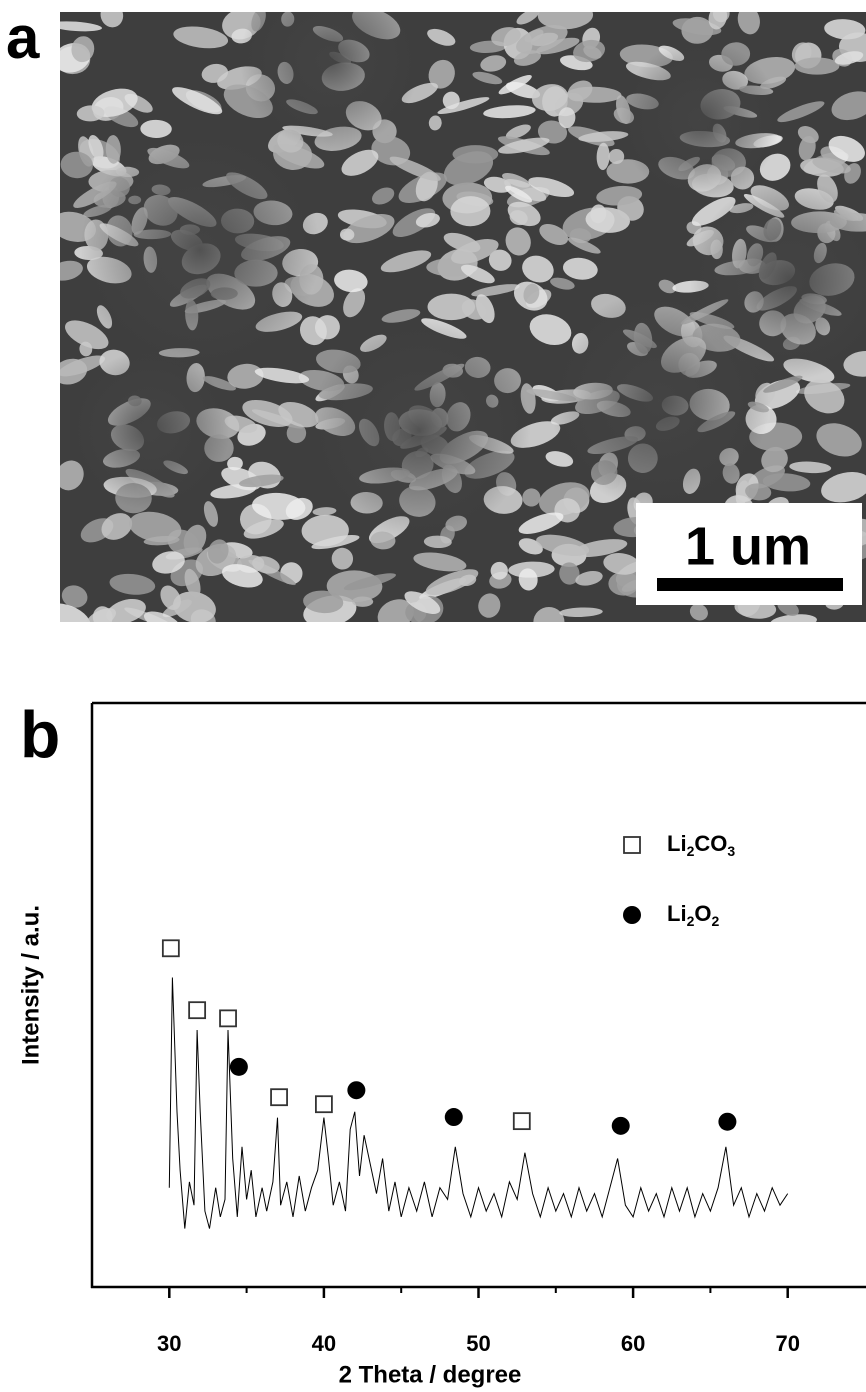  Describe the element at coordinates (750, 584) in the screenshot. I see `scale-bar` at that location.